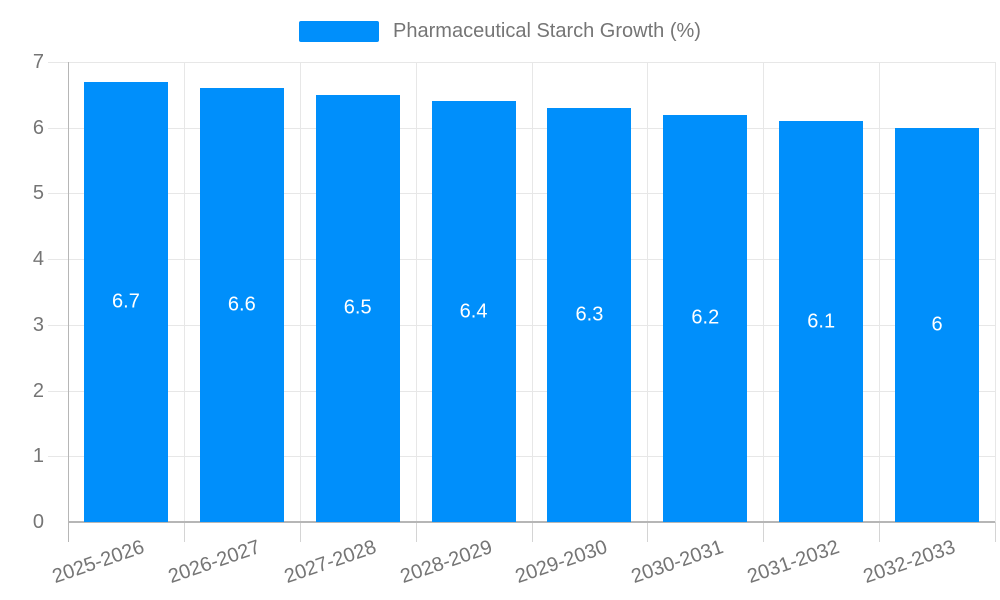 The width and height of the screenshot is (1000, 600). Describe the element at coordinates (330, 562) in the screenshot. I see `x-axis-label: 2027-2028` at that location.